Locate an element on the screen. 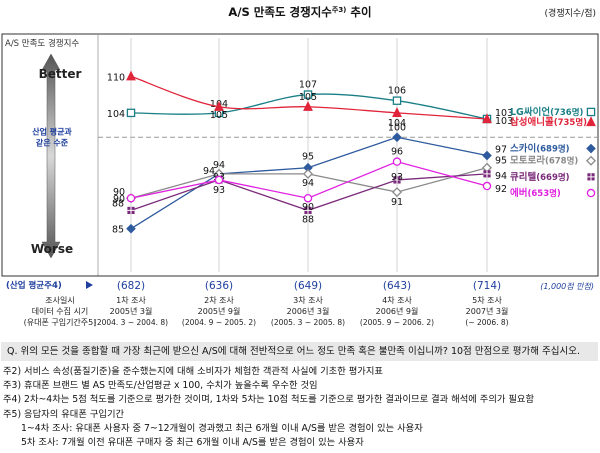 This screenshot has height=453, width=600. series-legend-label: 큐리텔(669명) is located at coordinates (540, 177).